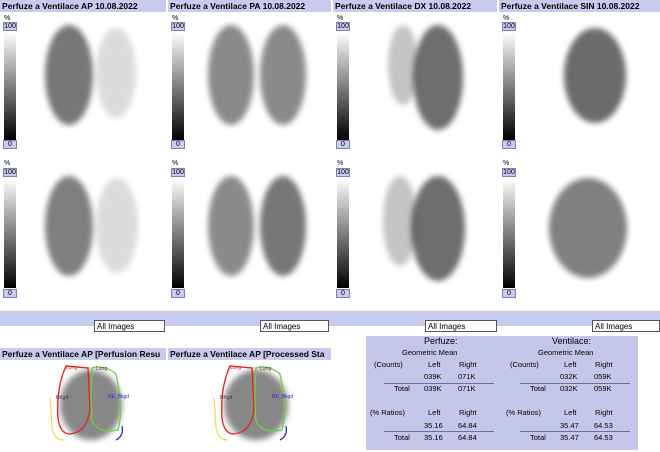 This screenshot has height=452, width=660. I want to click on roi-overlay, so click(86, 403).